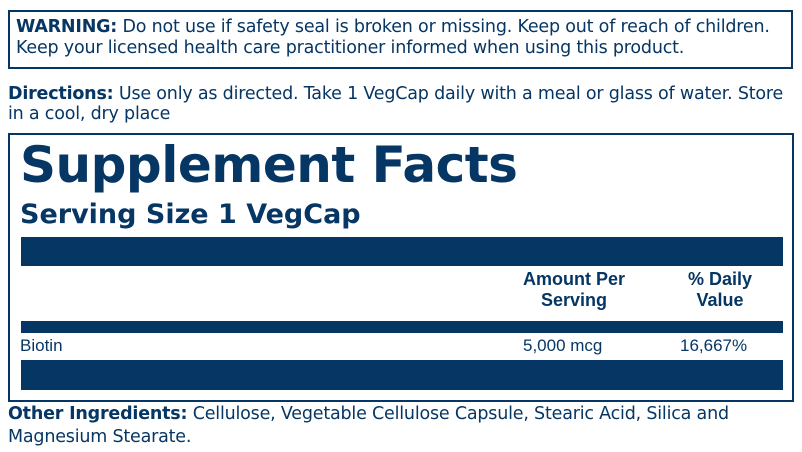 This screenshot has height=452, width=802. Describe the element at coordinates (89, 114) in the screenshot. I see `directions-line-2: in a cool, dry place` at that location.